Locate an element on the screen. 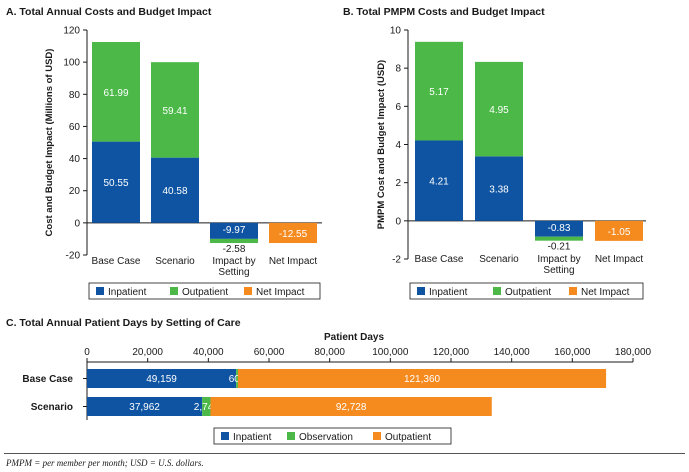 This screenshot has width=689, height=472. x-tick-label: 120,000 is located at coordinates (451, 352).